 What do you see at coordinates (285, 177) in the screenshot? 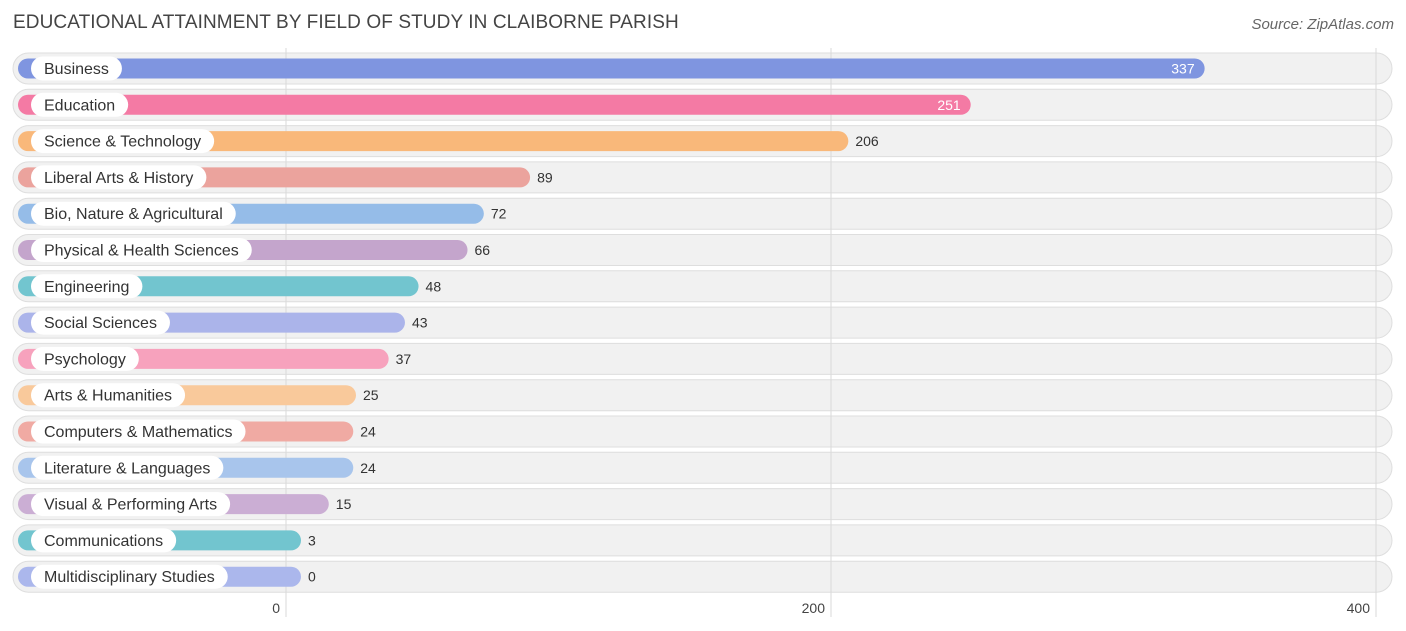
I see `bar-group: Liberal Arts & History 89` at bounding box center [285, 177].